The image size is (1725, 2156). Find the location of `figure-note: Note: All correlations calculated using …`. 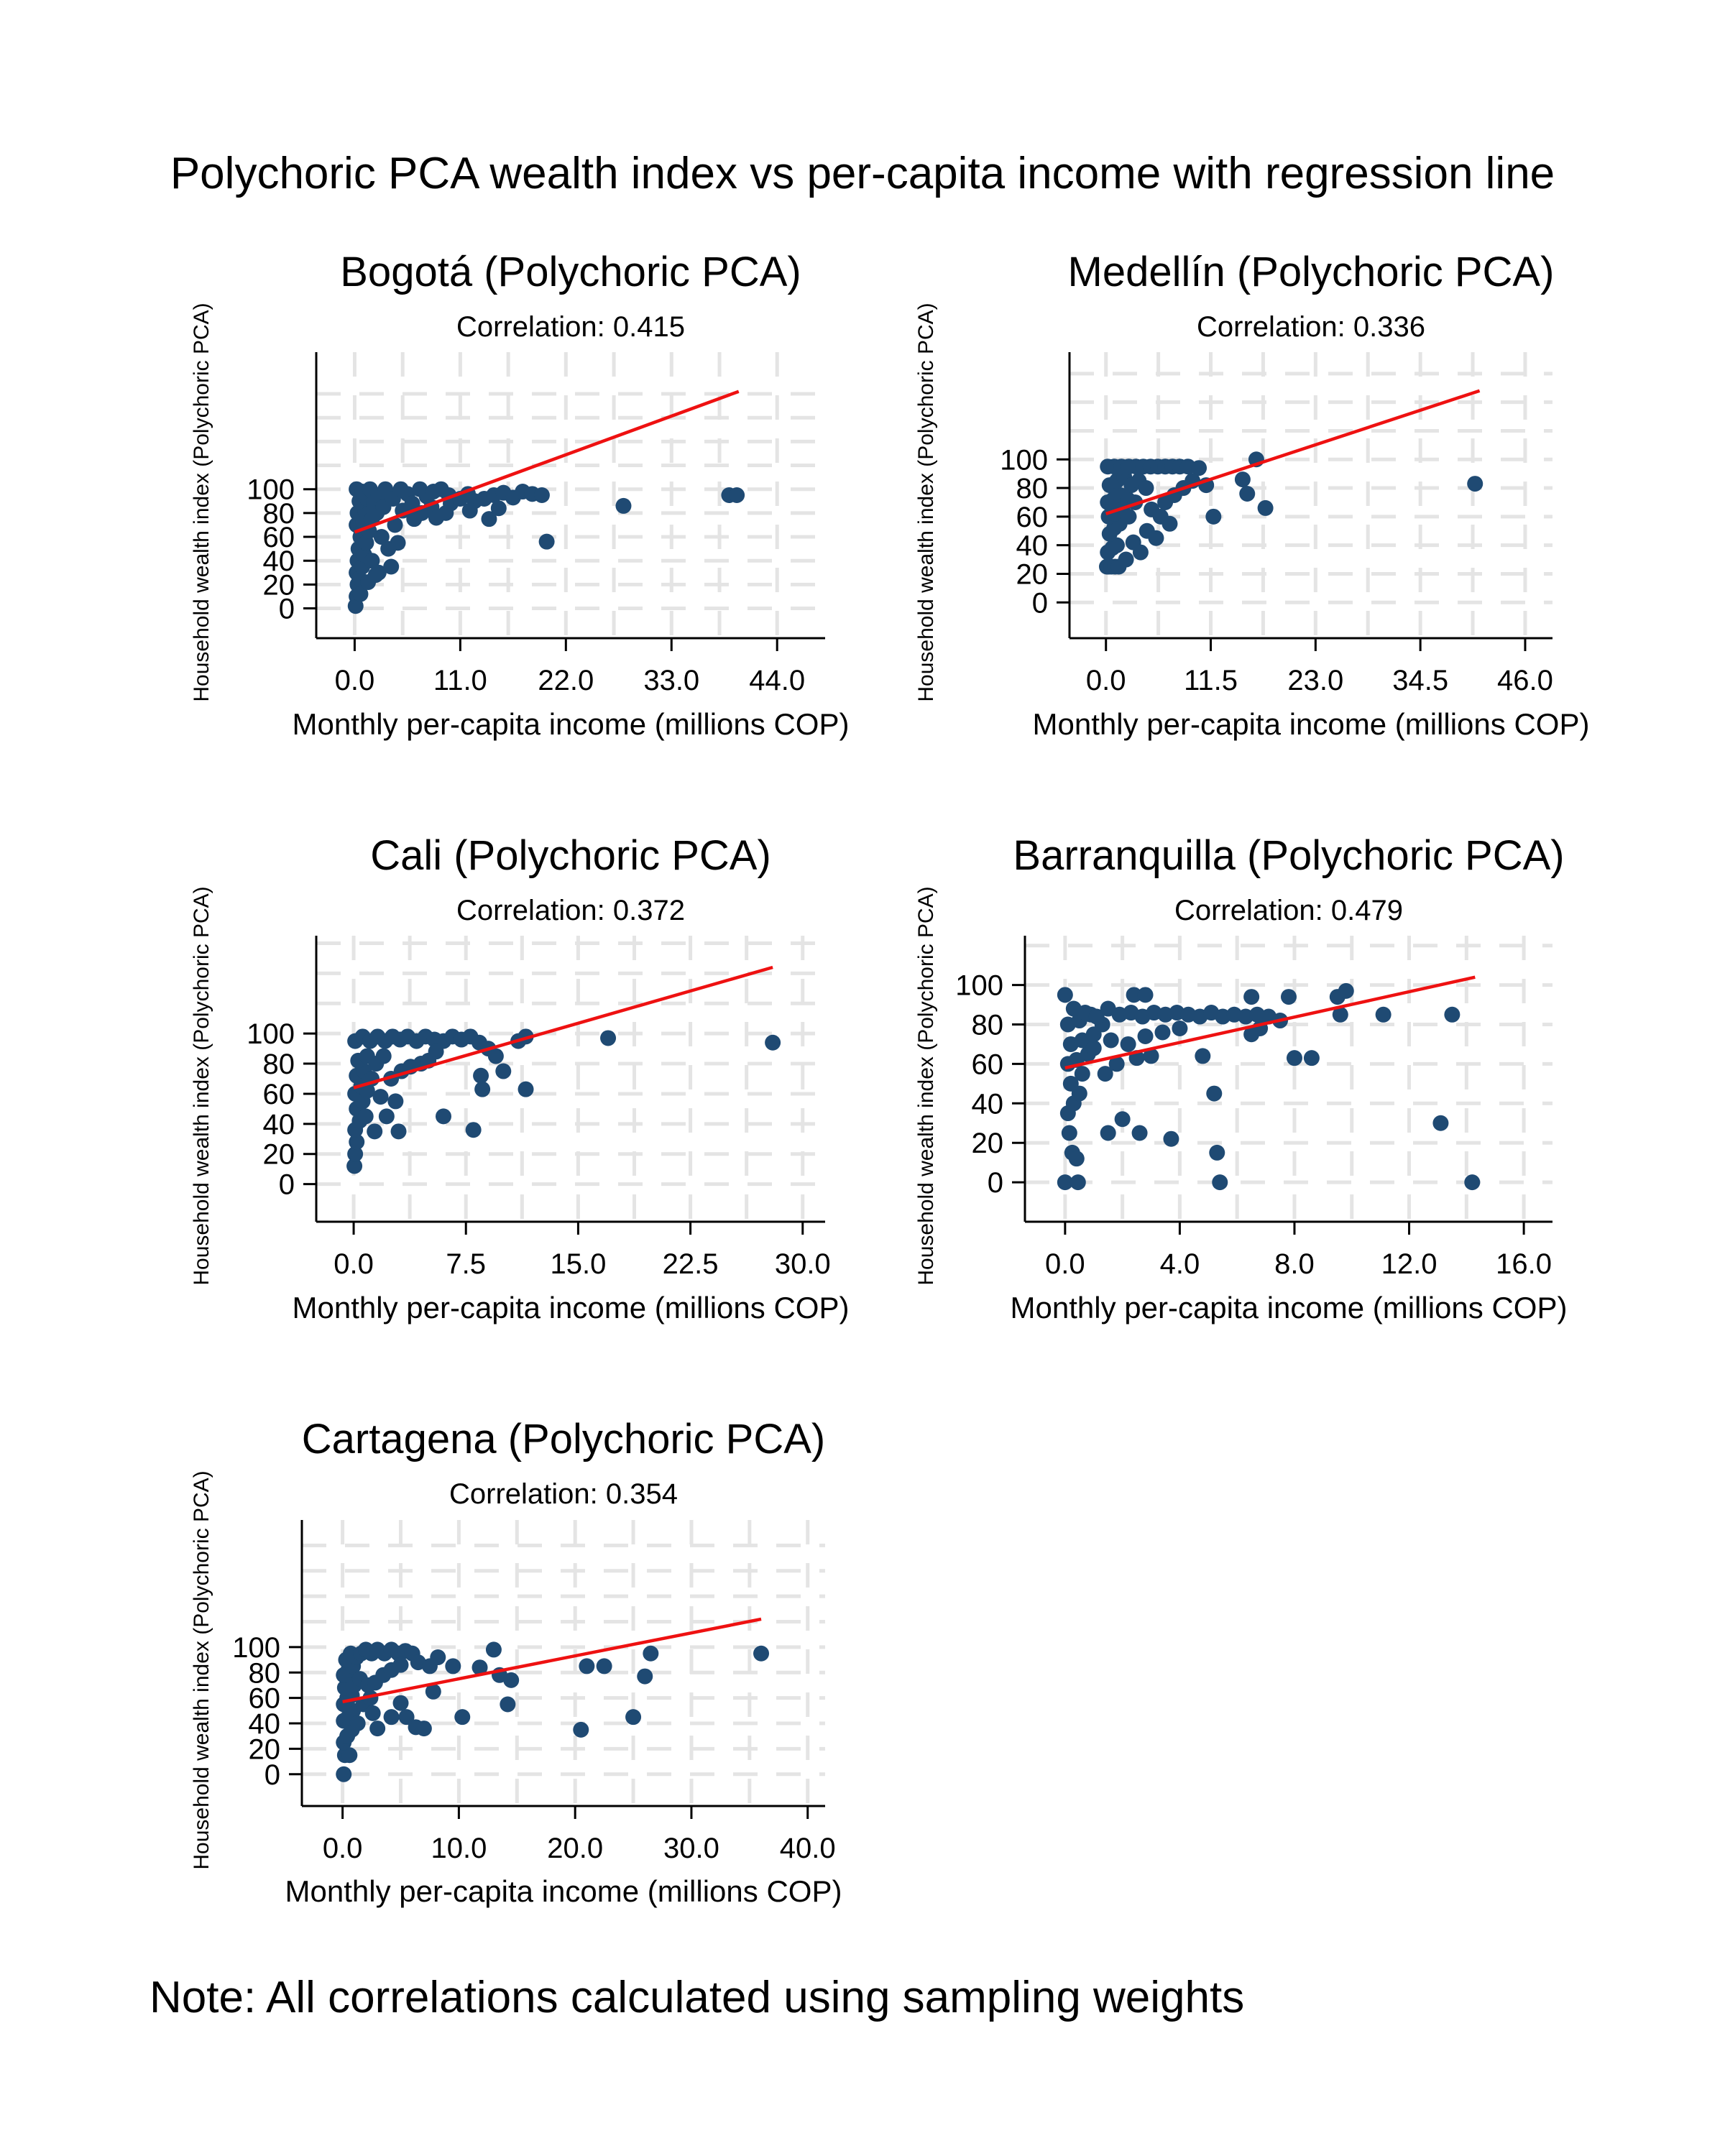

figure-note: Note: All correlations calculated using … is located at coordinates (697, 1998).